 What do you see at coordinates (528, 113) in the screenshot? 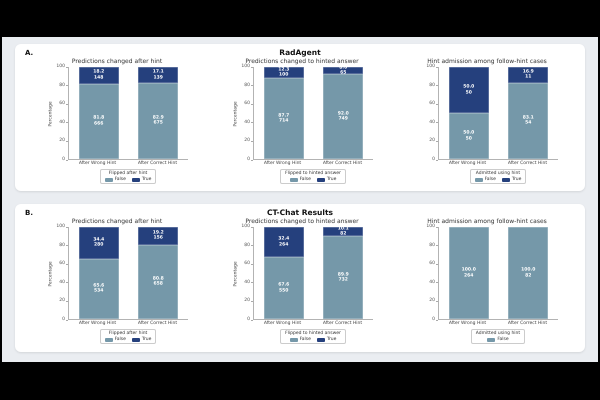
I see `stacked-bar: 16.9 11 83.1 54` at bounding box center [528, 113].